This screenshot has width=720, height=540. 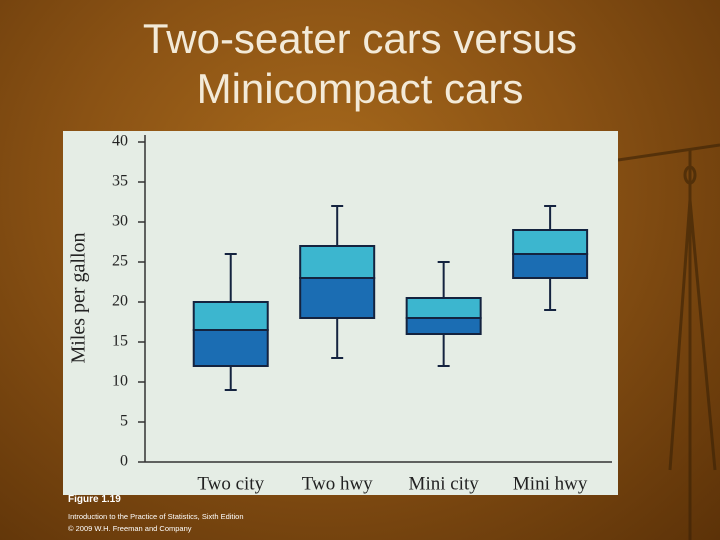 I want to click on y-axis-label: Miles per gallon, so click(x=79, y=297).